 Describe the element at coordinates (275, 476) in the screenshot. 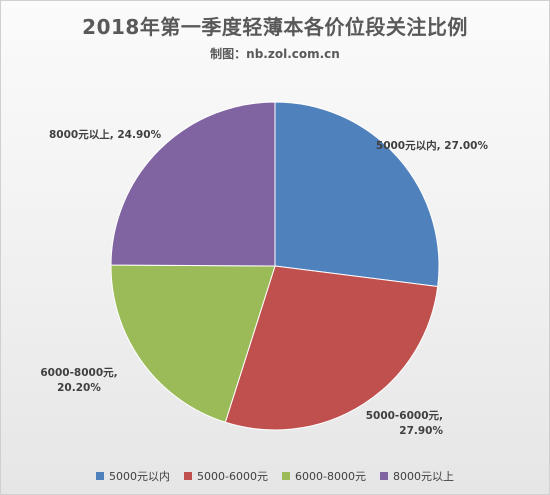

I see `chart-legend: 5000元以内 5000-6000元 6000-8000元 8000元以上` at that location.